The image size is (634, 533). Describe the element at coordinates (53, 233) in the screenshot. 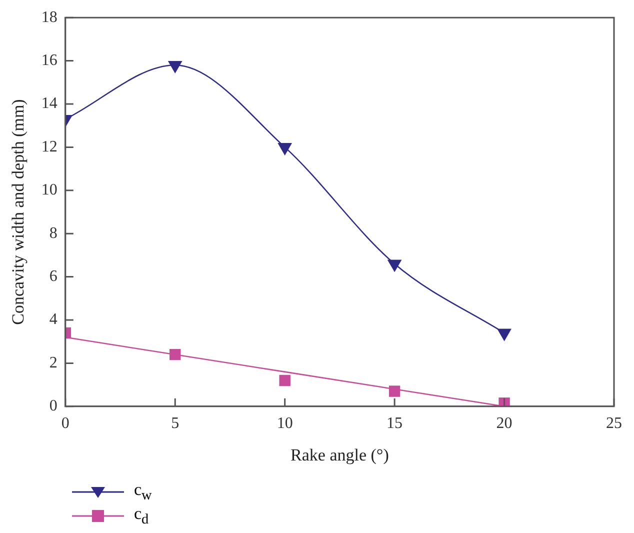

I see `y-tick-label: 8` at that location.